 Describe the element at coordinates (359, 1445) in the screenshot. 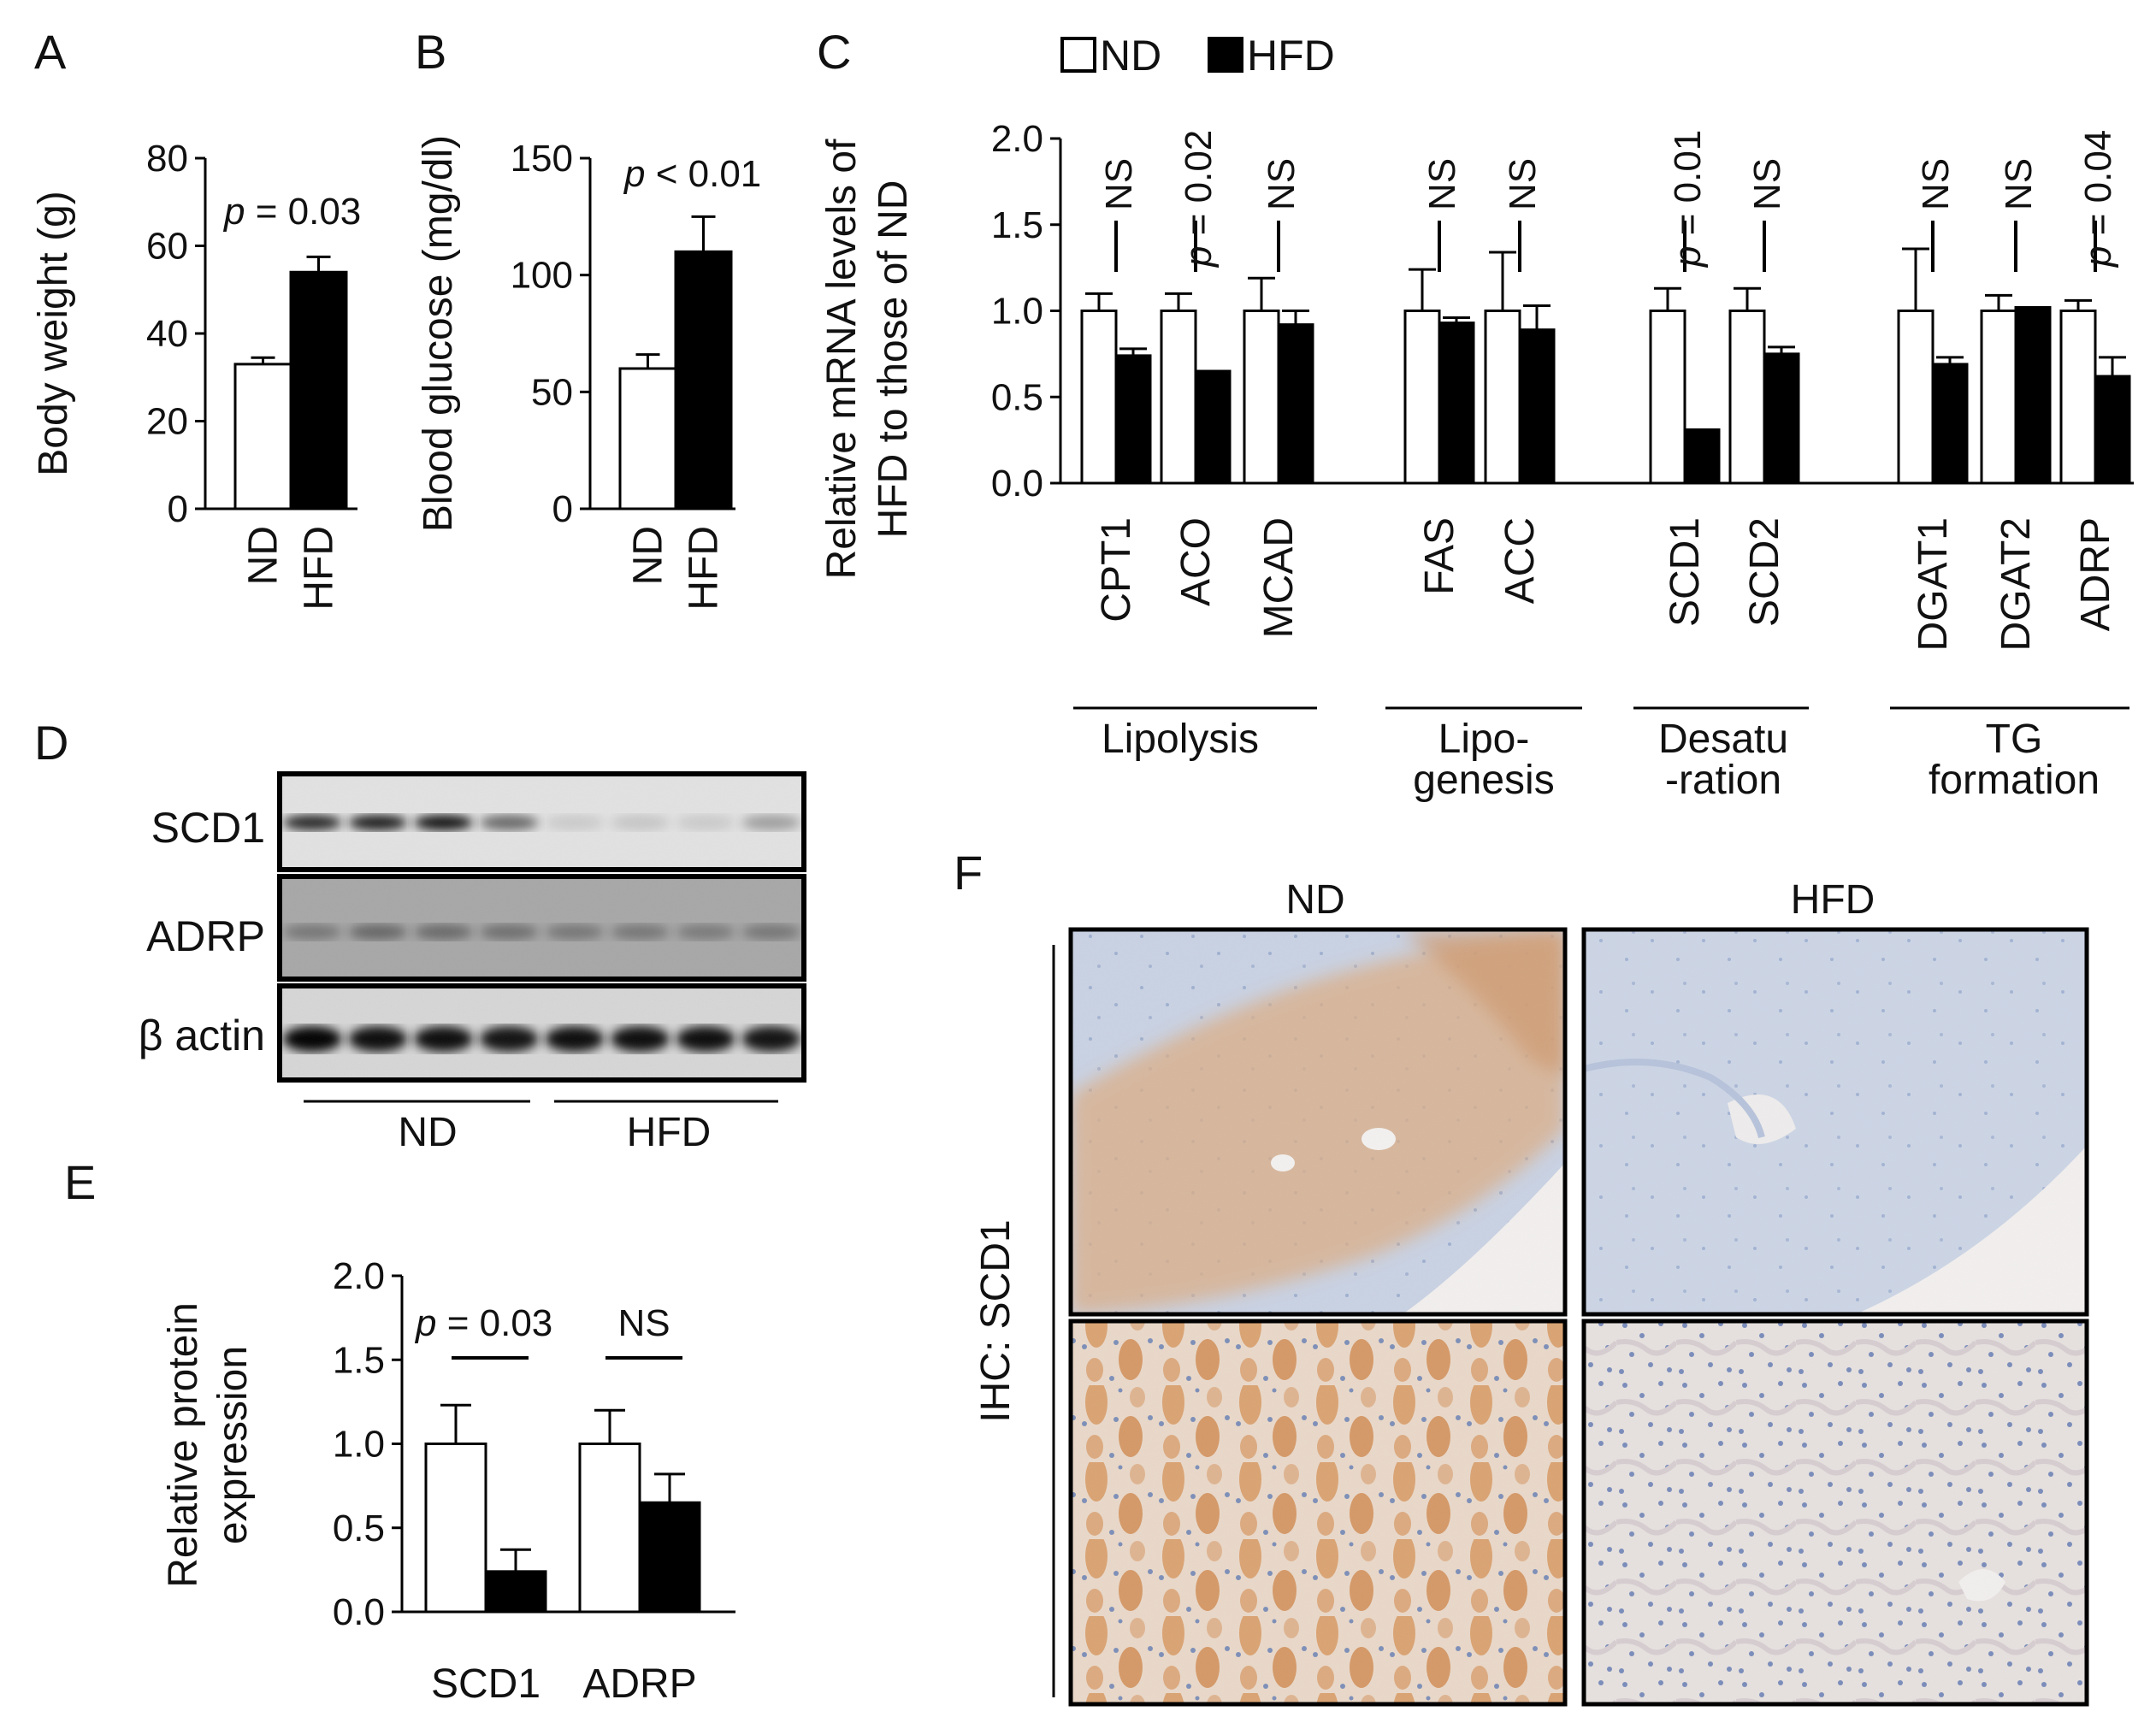

I see `chart-e-y-tick-label: 1.0` at that location.